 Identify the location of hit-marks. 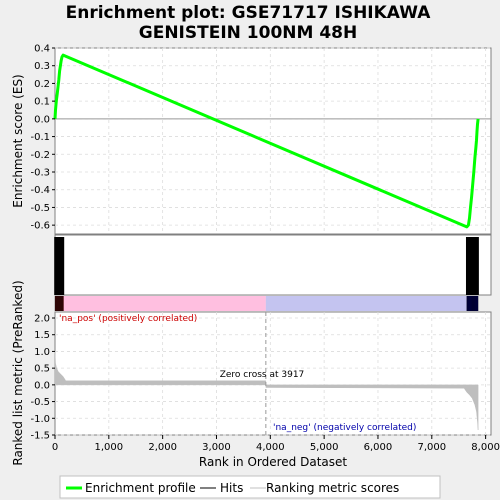
(266, 266).